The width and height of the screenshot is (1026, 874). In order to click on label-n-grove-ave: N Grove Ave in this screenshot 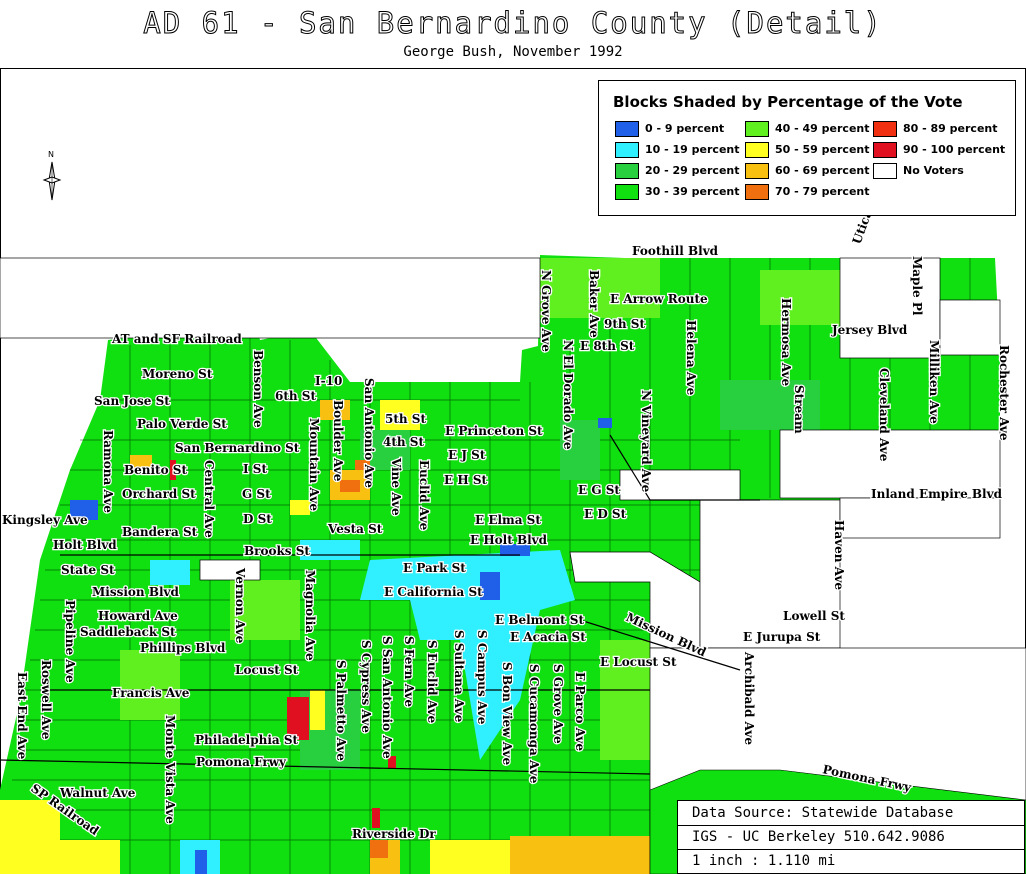, I will do `click(546, 311)`.